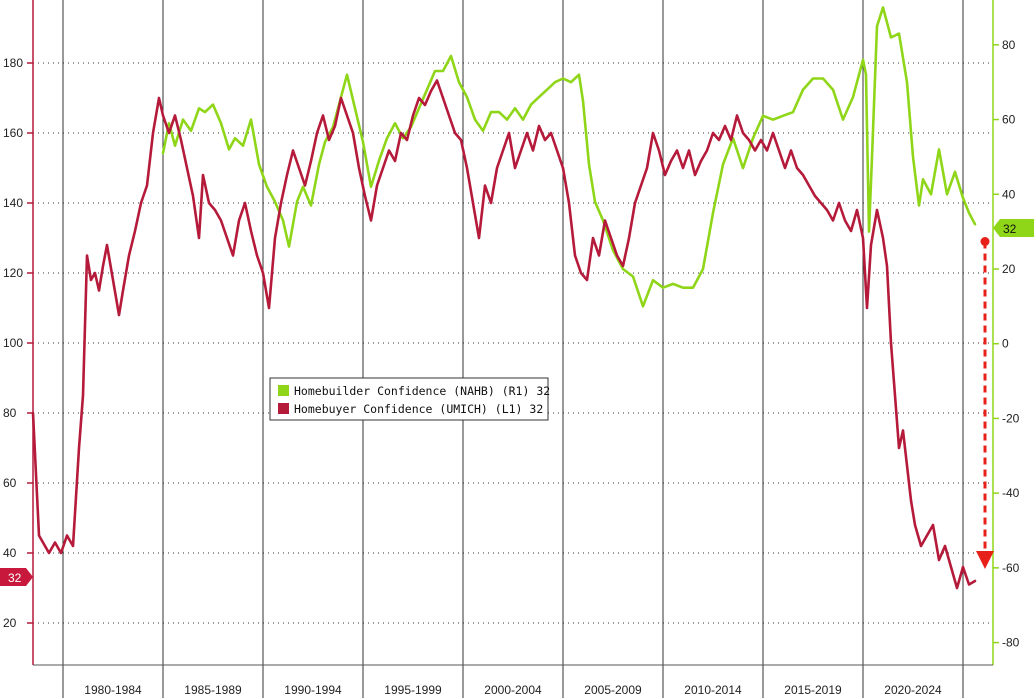 The width and height of the screenshot is (1034, 698). I want to click on right-tick-label: 0, so click(1005, 344).